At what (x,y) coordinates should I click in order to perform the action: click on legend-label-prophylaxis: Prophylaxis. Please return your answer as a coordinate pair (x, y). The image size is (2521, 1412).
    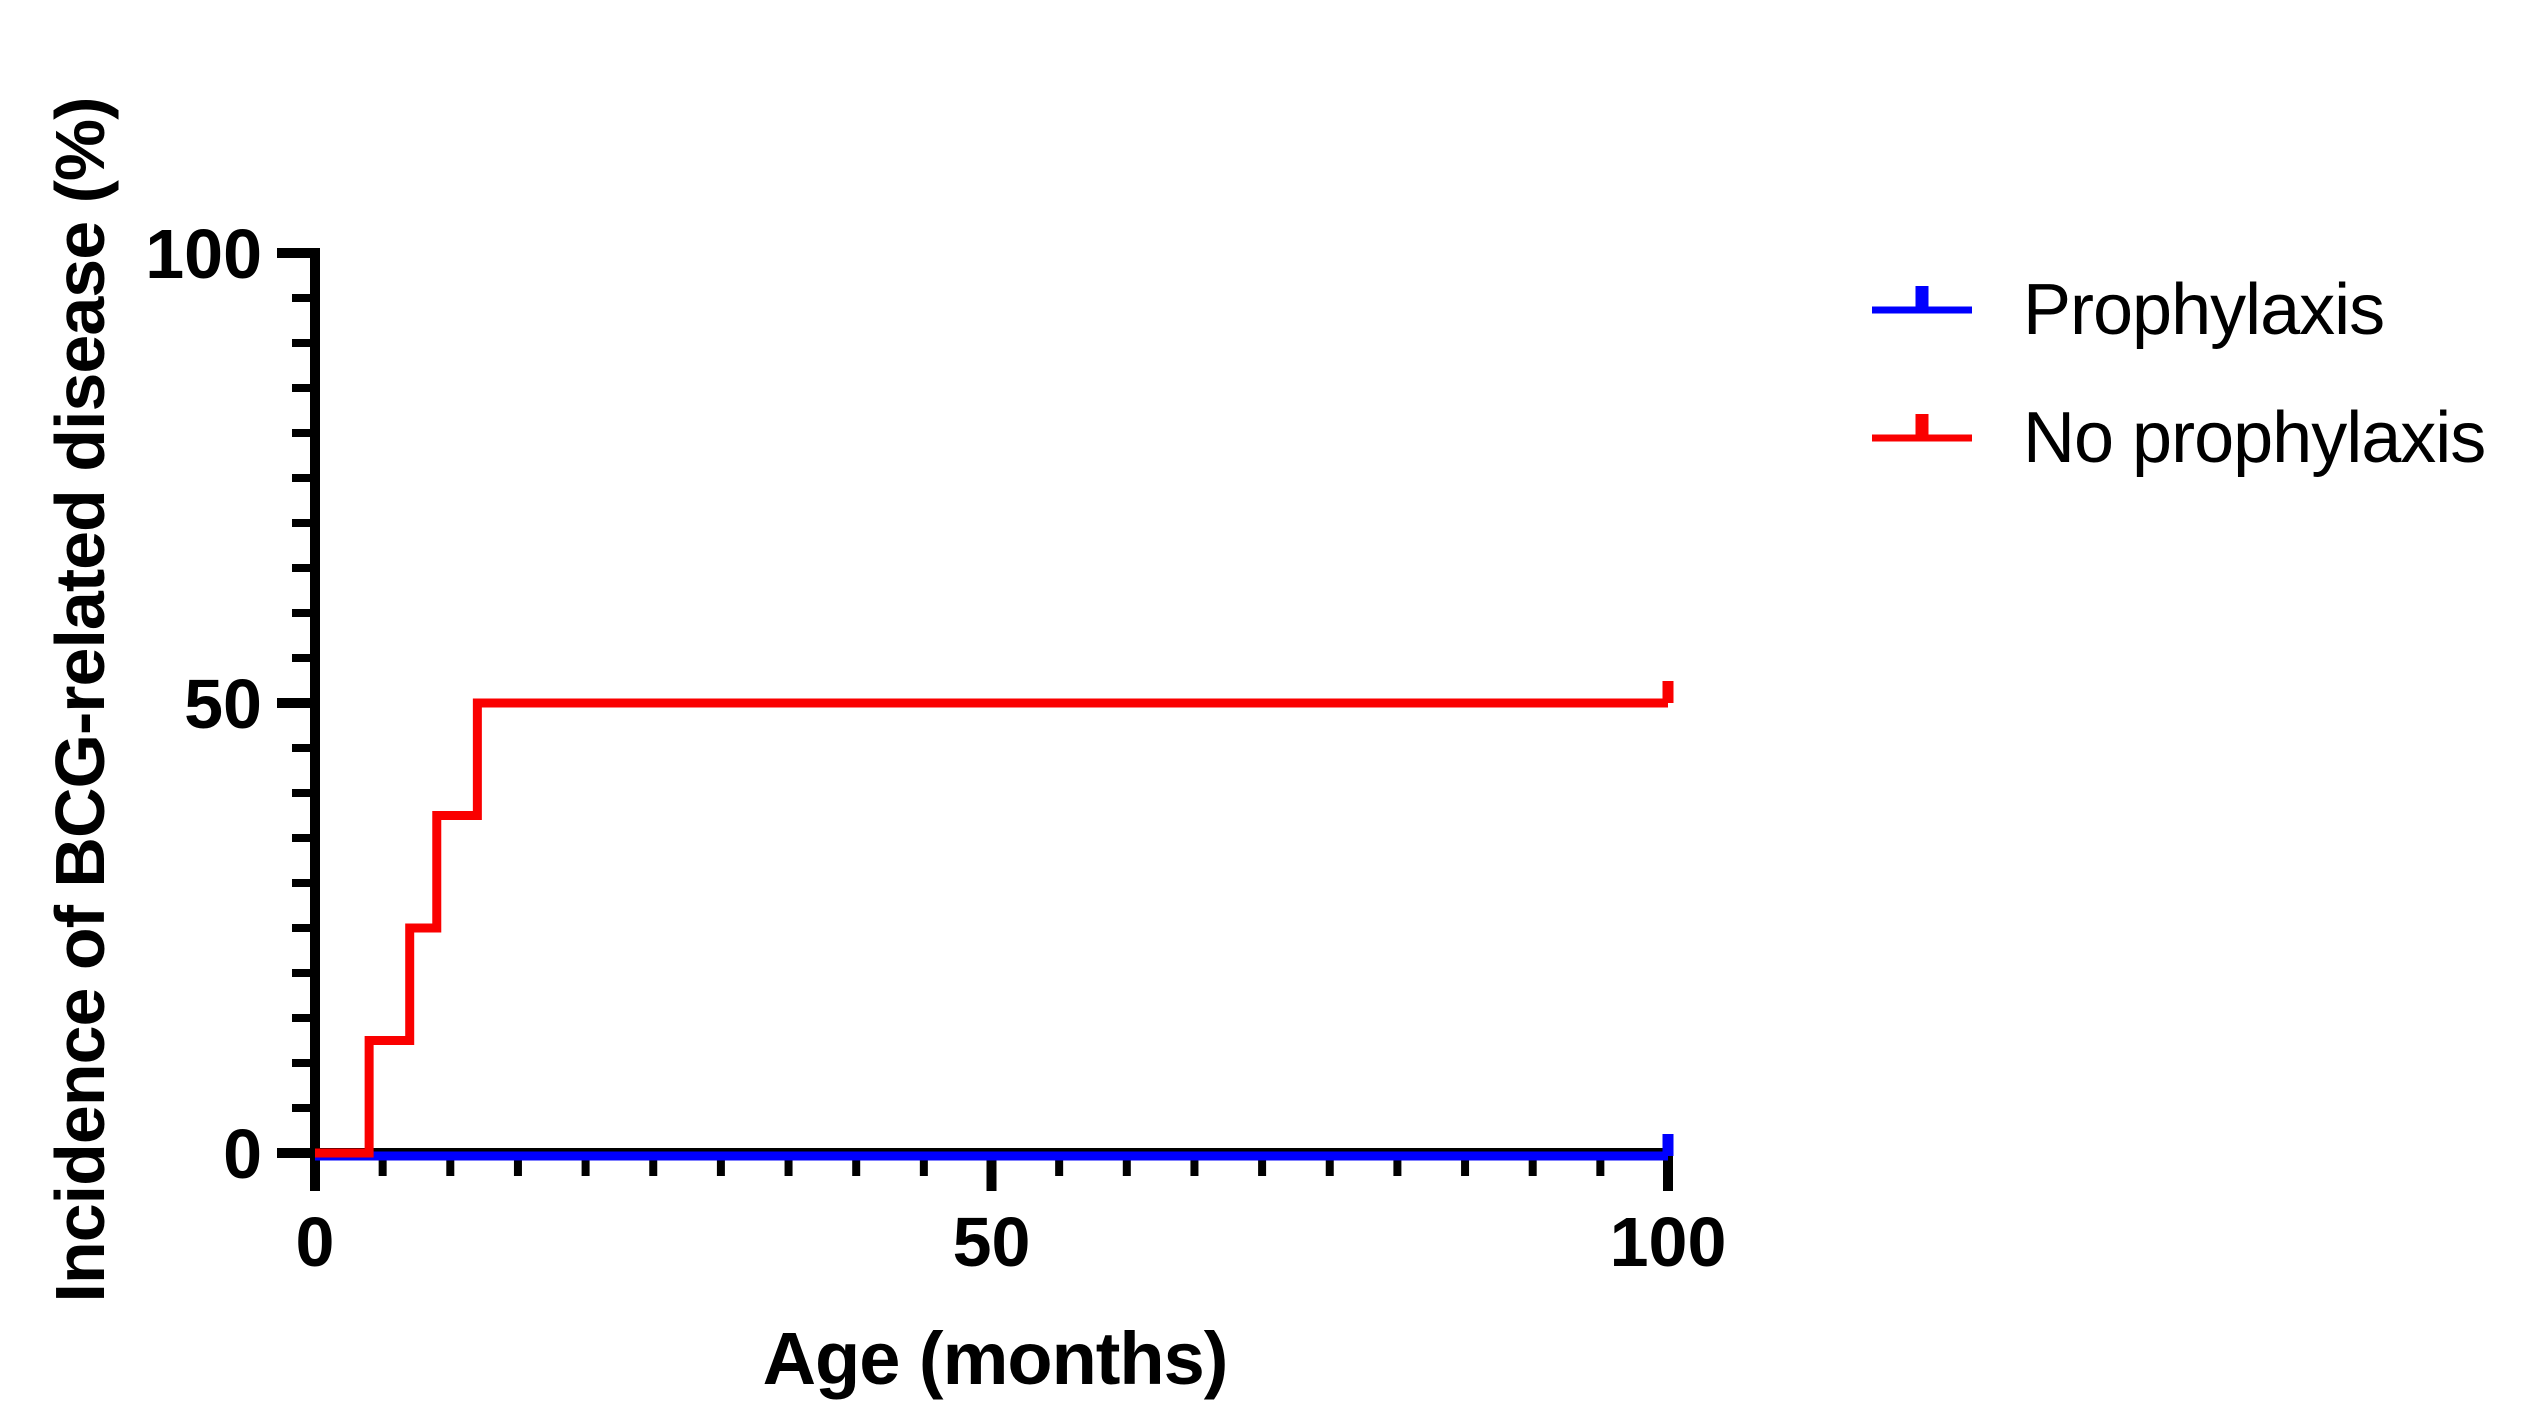
    Looking at the image, I should click on (2204, 310).